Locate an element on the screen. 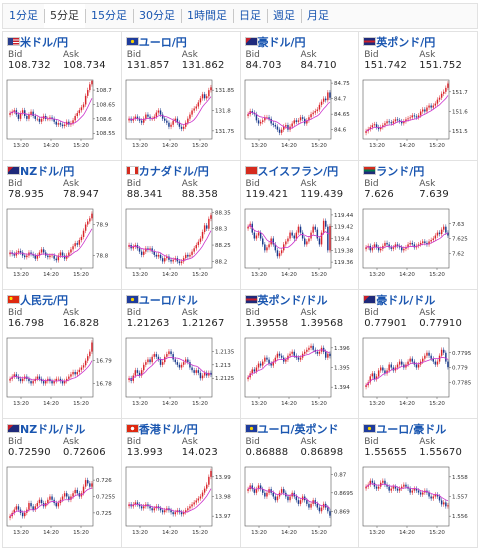 The height and width of the screenshot is (550, 480). y-tick-label: 16.79 is located at coordinates (104, 362).